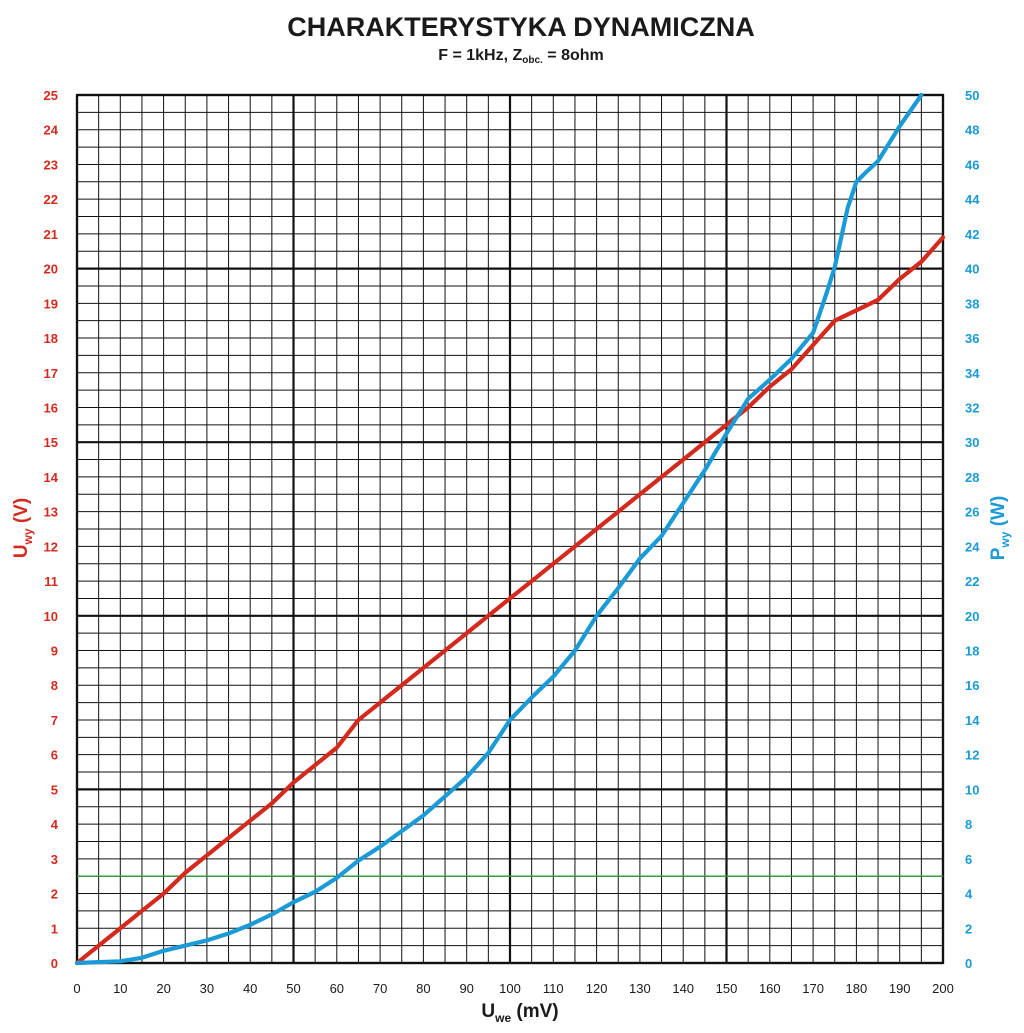  What do you see at coordinates (51, 164) in the screenshot?
I see `y-left-tick-label: 23` at bounding box center [51, 164].